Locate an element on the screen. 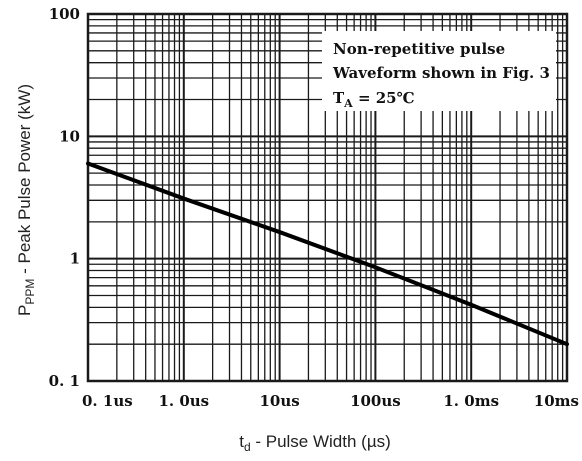 This screenshot has height=461, width=582. x-tick-label: 10us is located at coordinates (279, 401).